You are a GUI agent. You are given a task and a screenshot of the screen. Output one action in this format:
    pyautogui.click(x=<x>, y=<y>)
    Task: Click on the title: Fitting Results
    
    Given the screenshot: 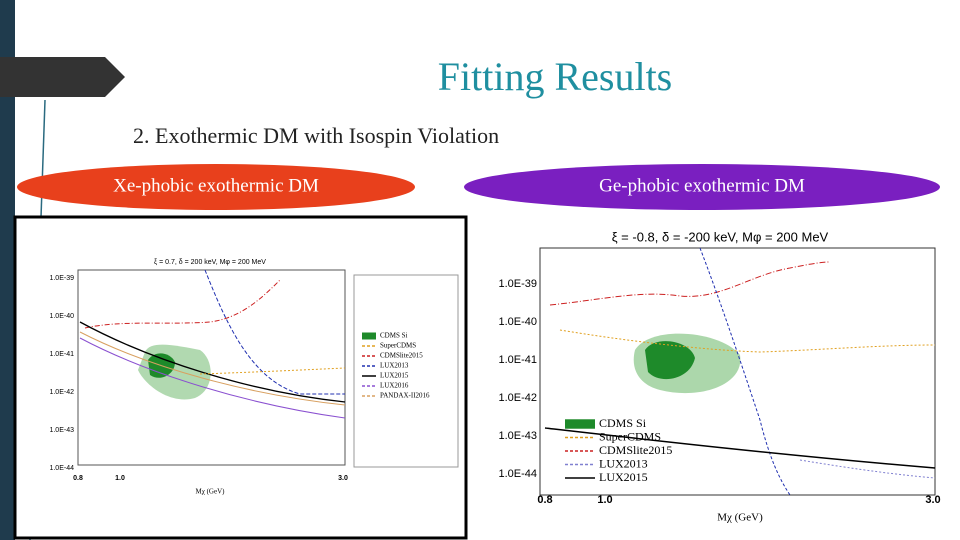 What is the action you would take?
    pyautogui.click(x=555, y=76)
    